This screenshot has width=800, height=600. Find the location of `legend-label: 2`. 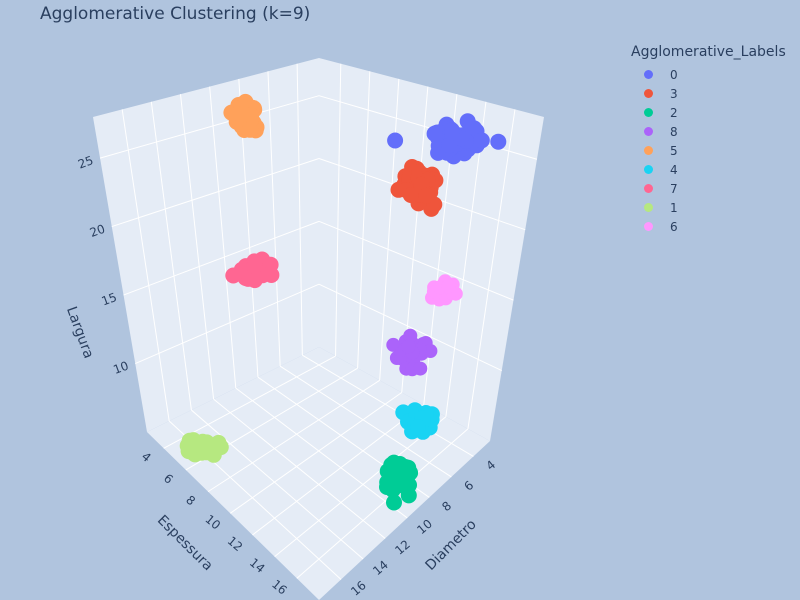

legend-label: 2 is located at coordinates (674, 112).